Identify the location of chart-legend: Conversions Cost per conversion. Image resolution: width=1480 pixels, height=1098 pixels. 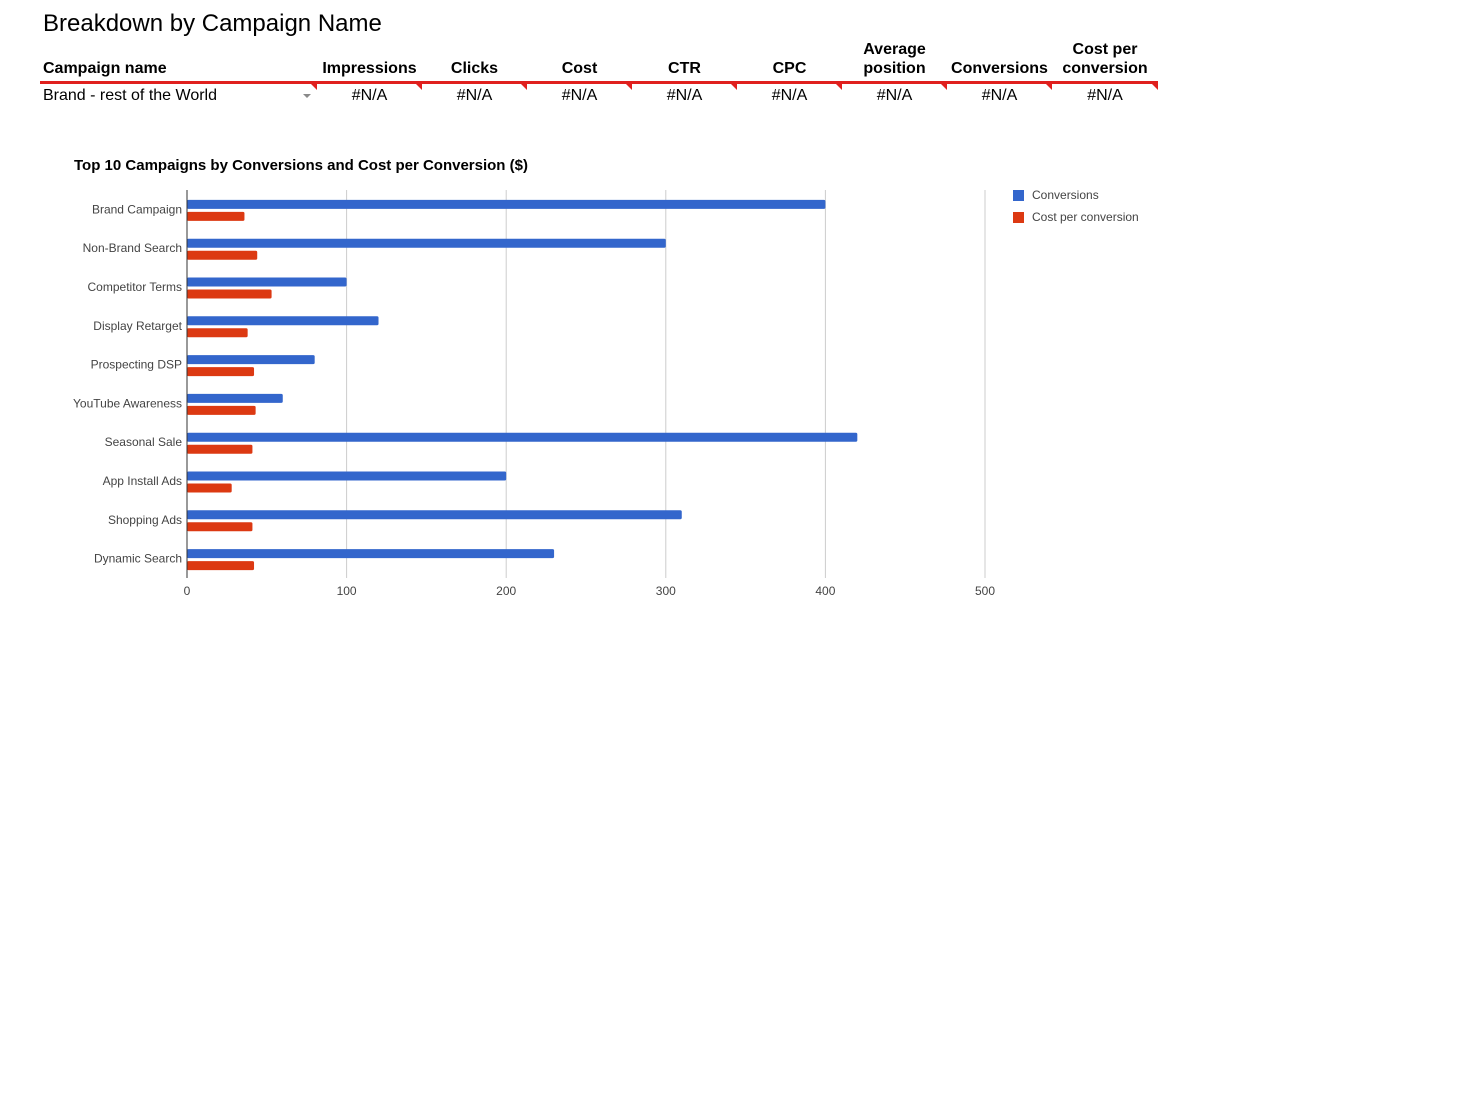
(1076, 206).